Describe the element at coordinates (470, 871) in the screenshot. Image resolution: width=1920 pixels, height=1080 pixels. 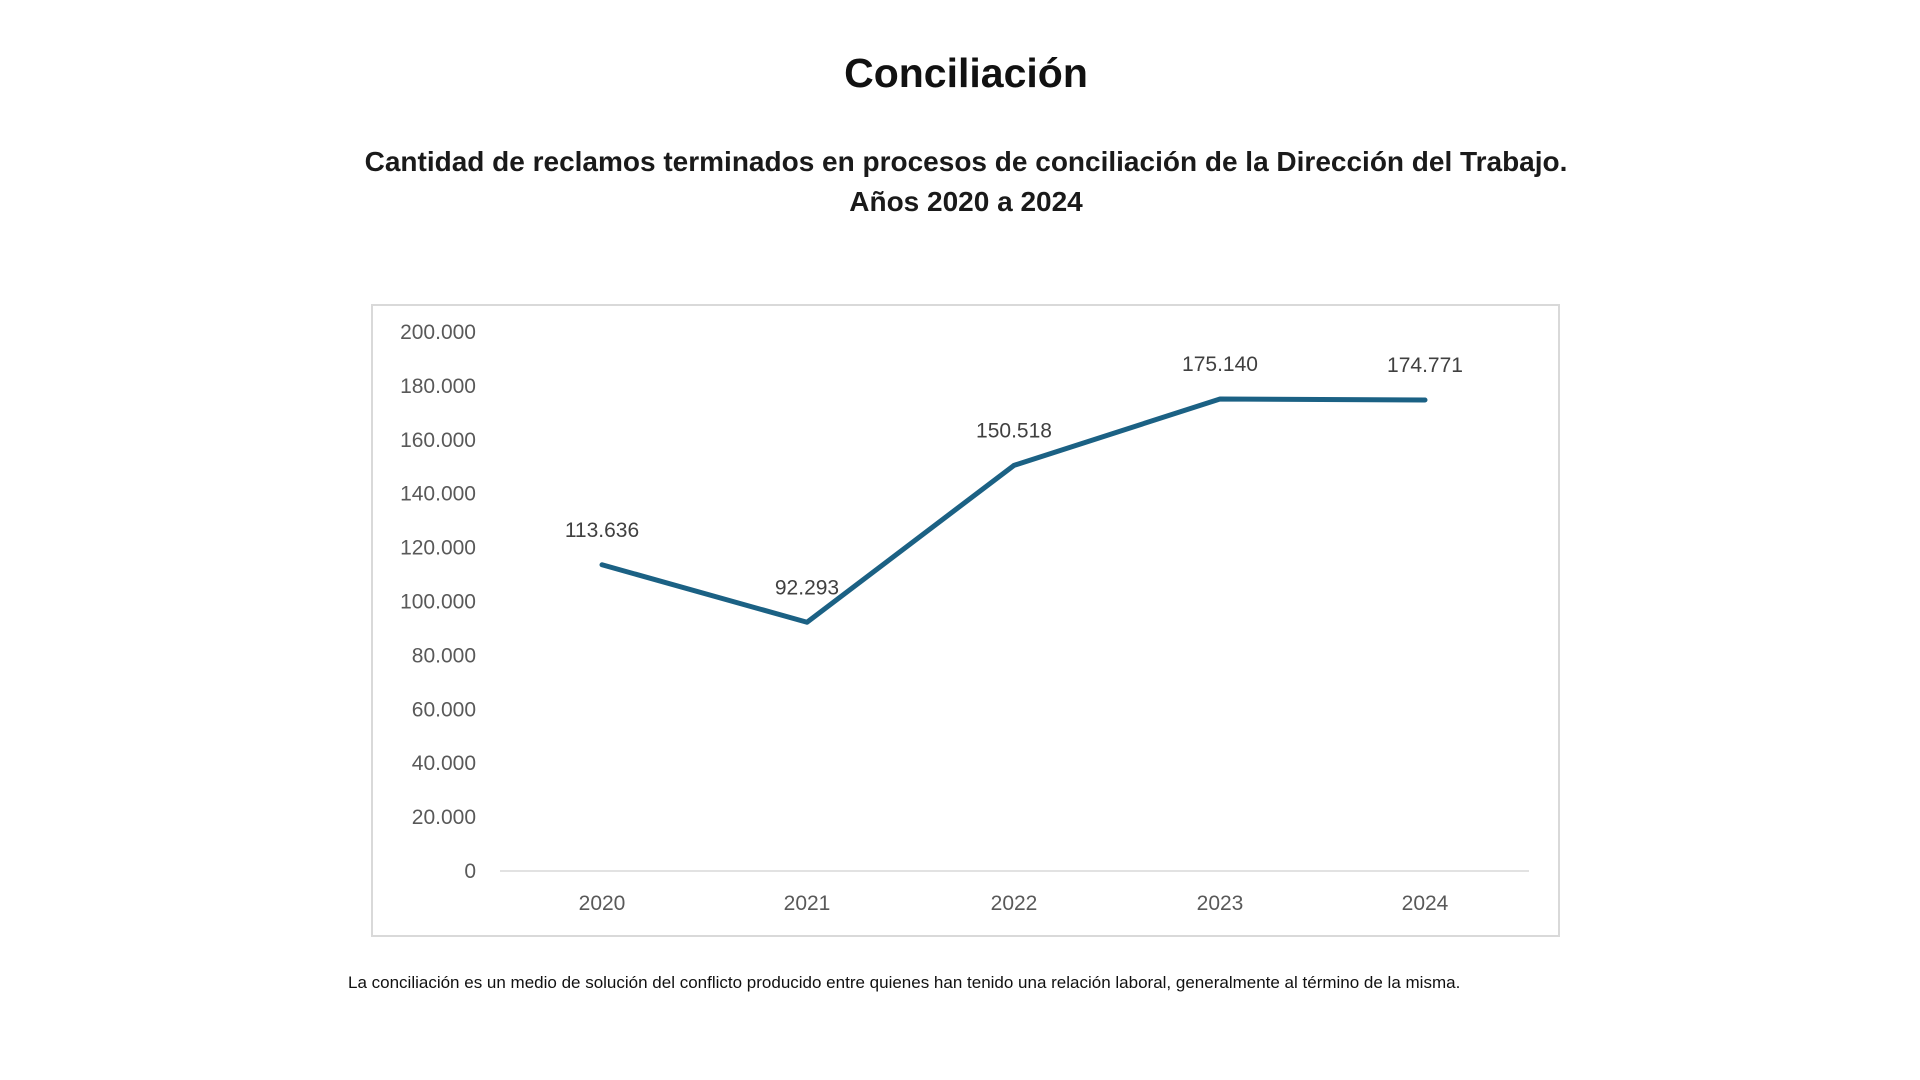
I see `y-tick-label: 0` at that location.